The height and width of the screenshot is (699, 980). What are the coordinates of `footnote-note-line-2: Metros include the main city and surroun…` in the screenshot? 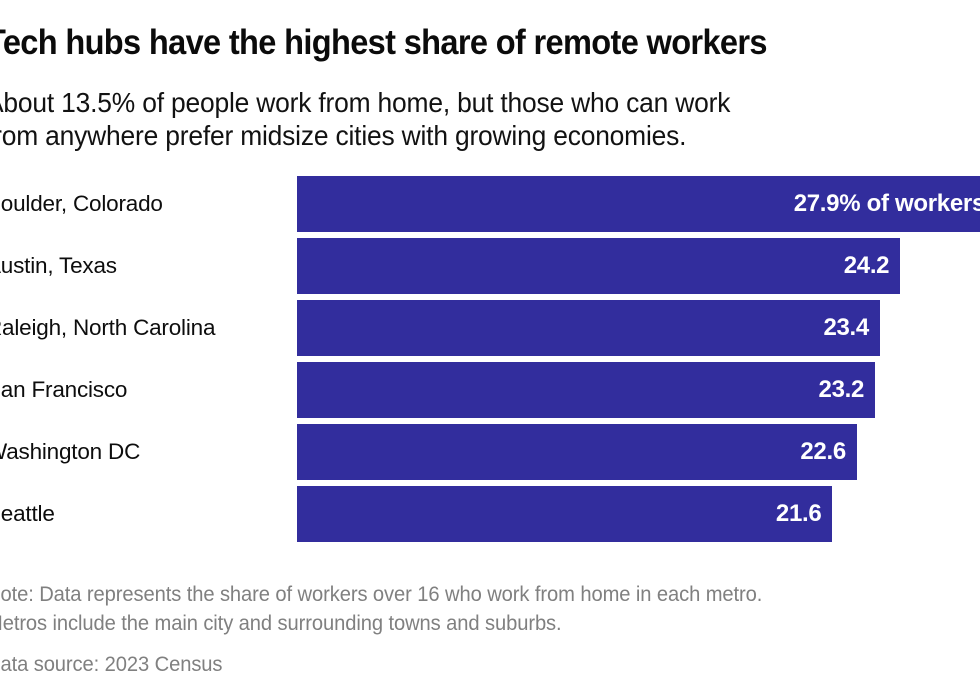 It's located at (281, 623).